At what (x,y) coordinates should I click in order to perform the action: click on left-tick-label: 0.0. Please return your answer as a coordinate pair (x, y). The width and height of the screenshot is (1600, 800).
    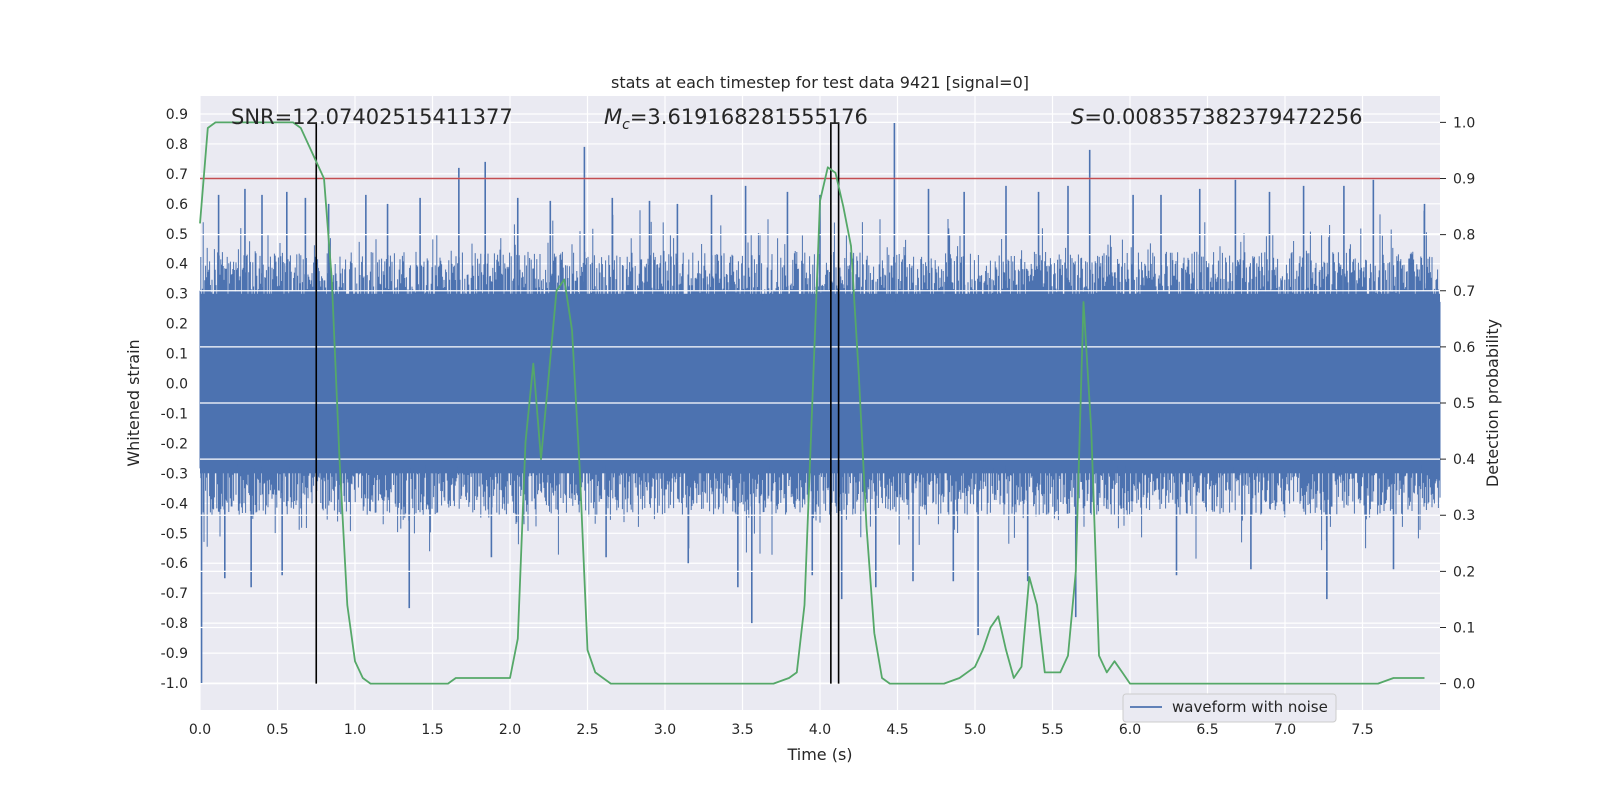
    Looking at the image, I should click on (177, 385).